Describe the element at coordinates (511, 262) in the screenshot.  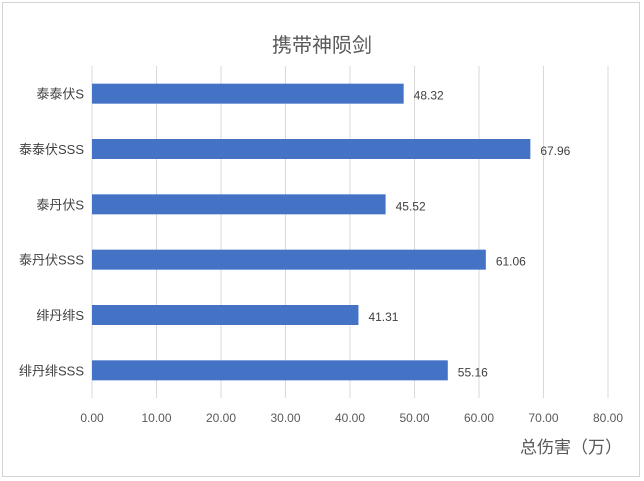
I see `data-label: 61.06` at that location.